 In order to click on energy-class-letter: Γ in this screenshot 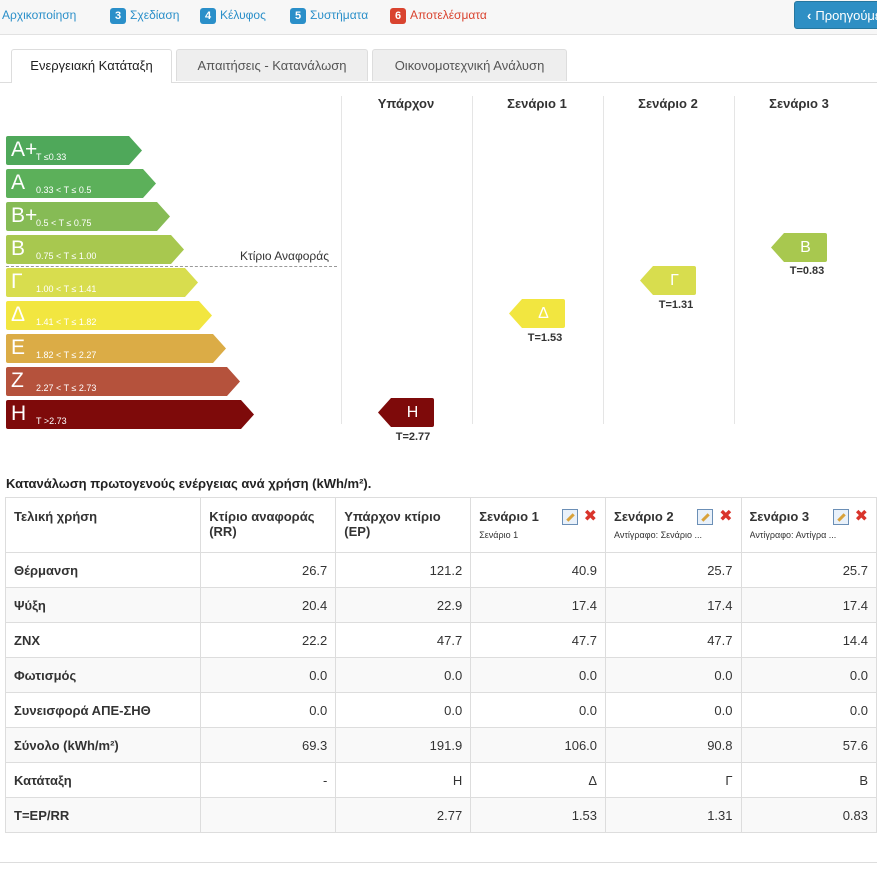, I will do `click(17, 281)`.